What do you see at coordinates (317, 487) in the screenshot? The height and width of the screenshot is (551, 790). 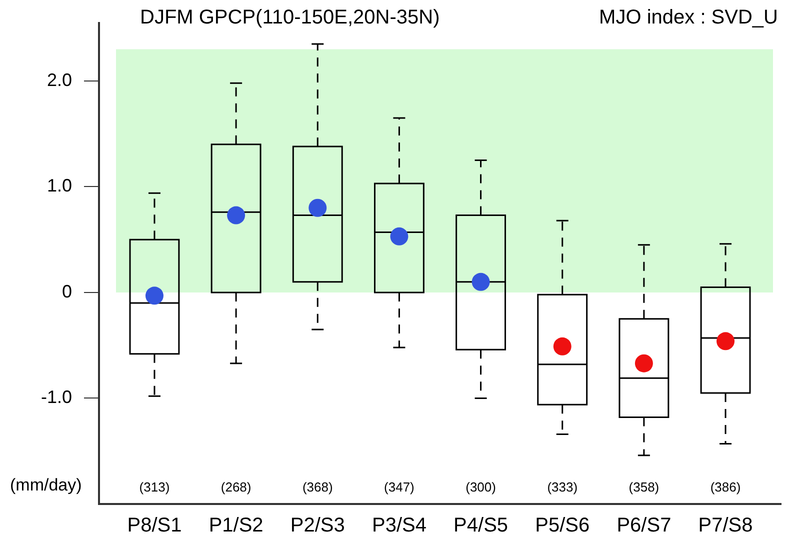 I see `annotation: (368)` at bounding box center [317, 487].